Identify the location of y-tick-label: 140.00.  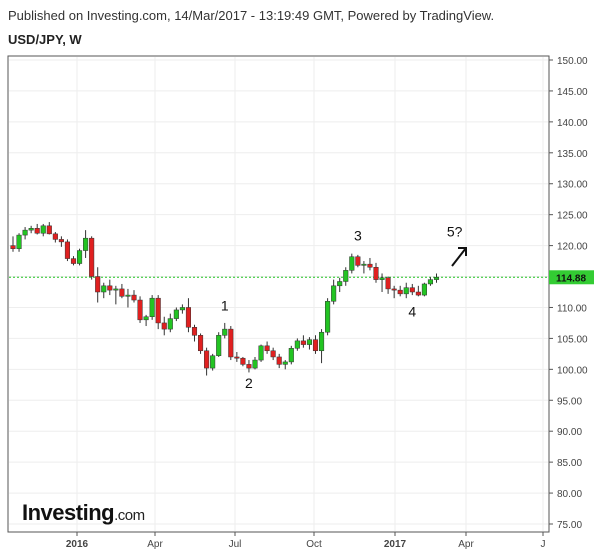
(572, 123).